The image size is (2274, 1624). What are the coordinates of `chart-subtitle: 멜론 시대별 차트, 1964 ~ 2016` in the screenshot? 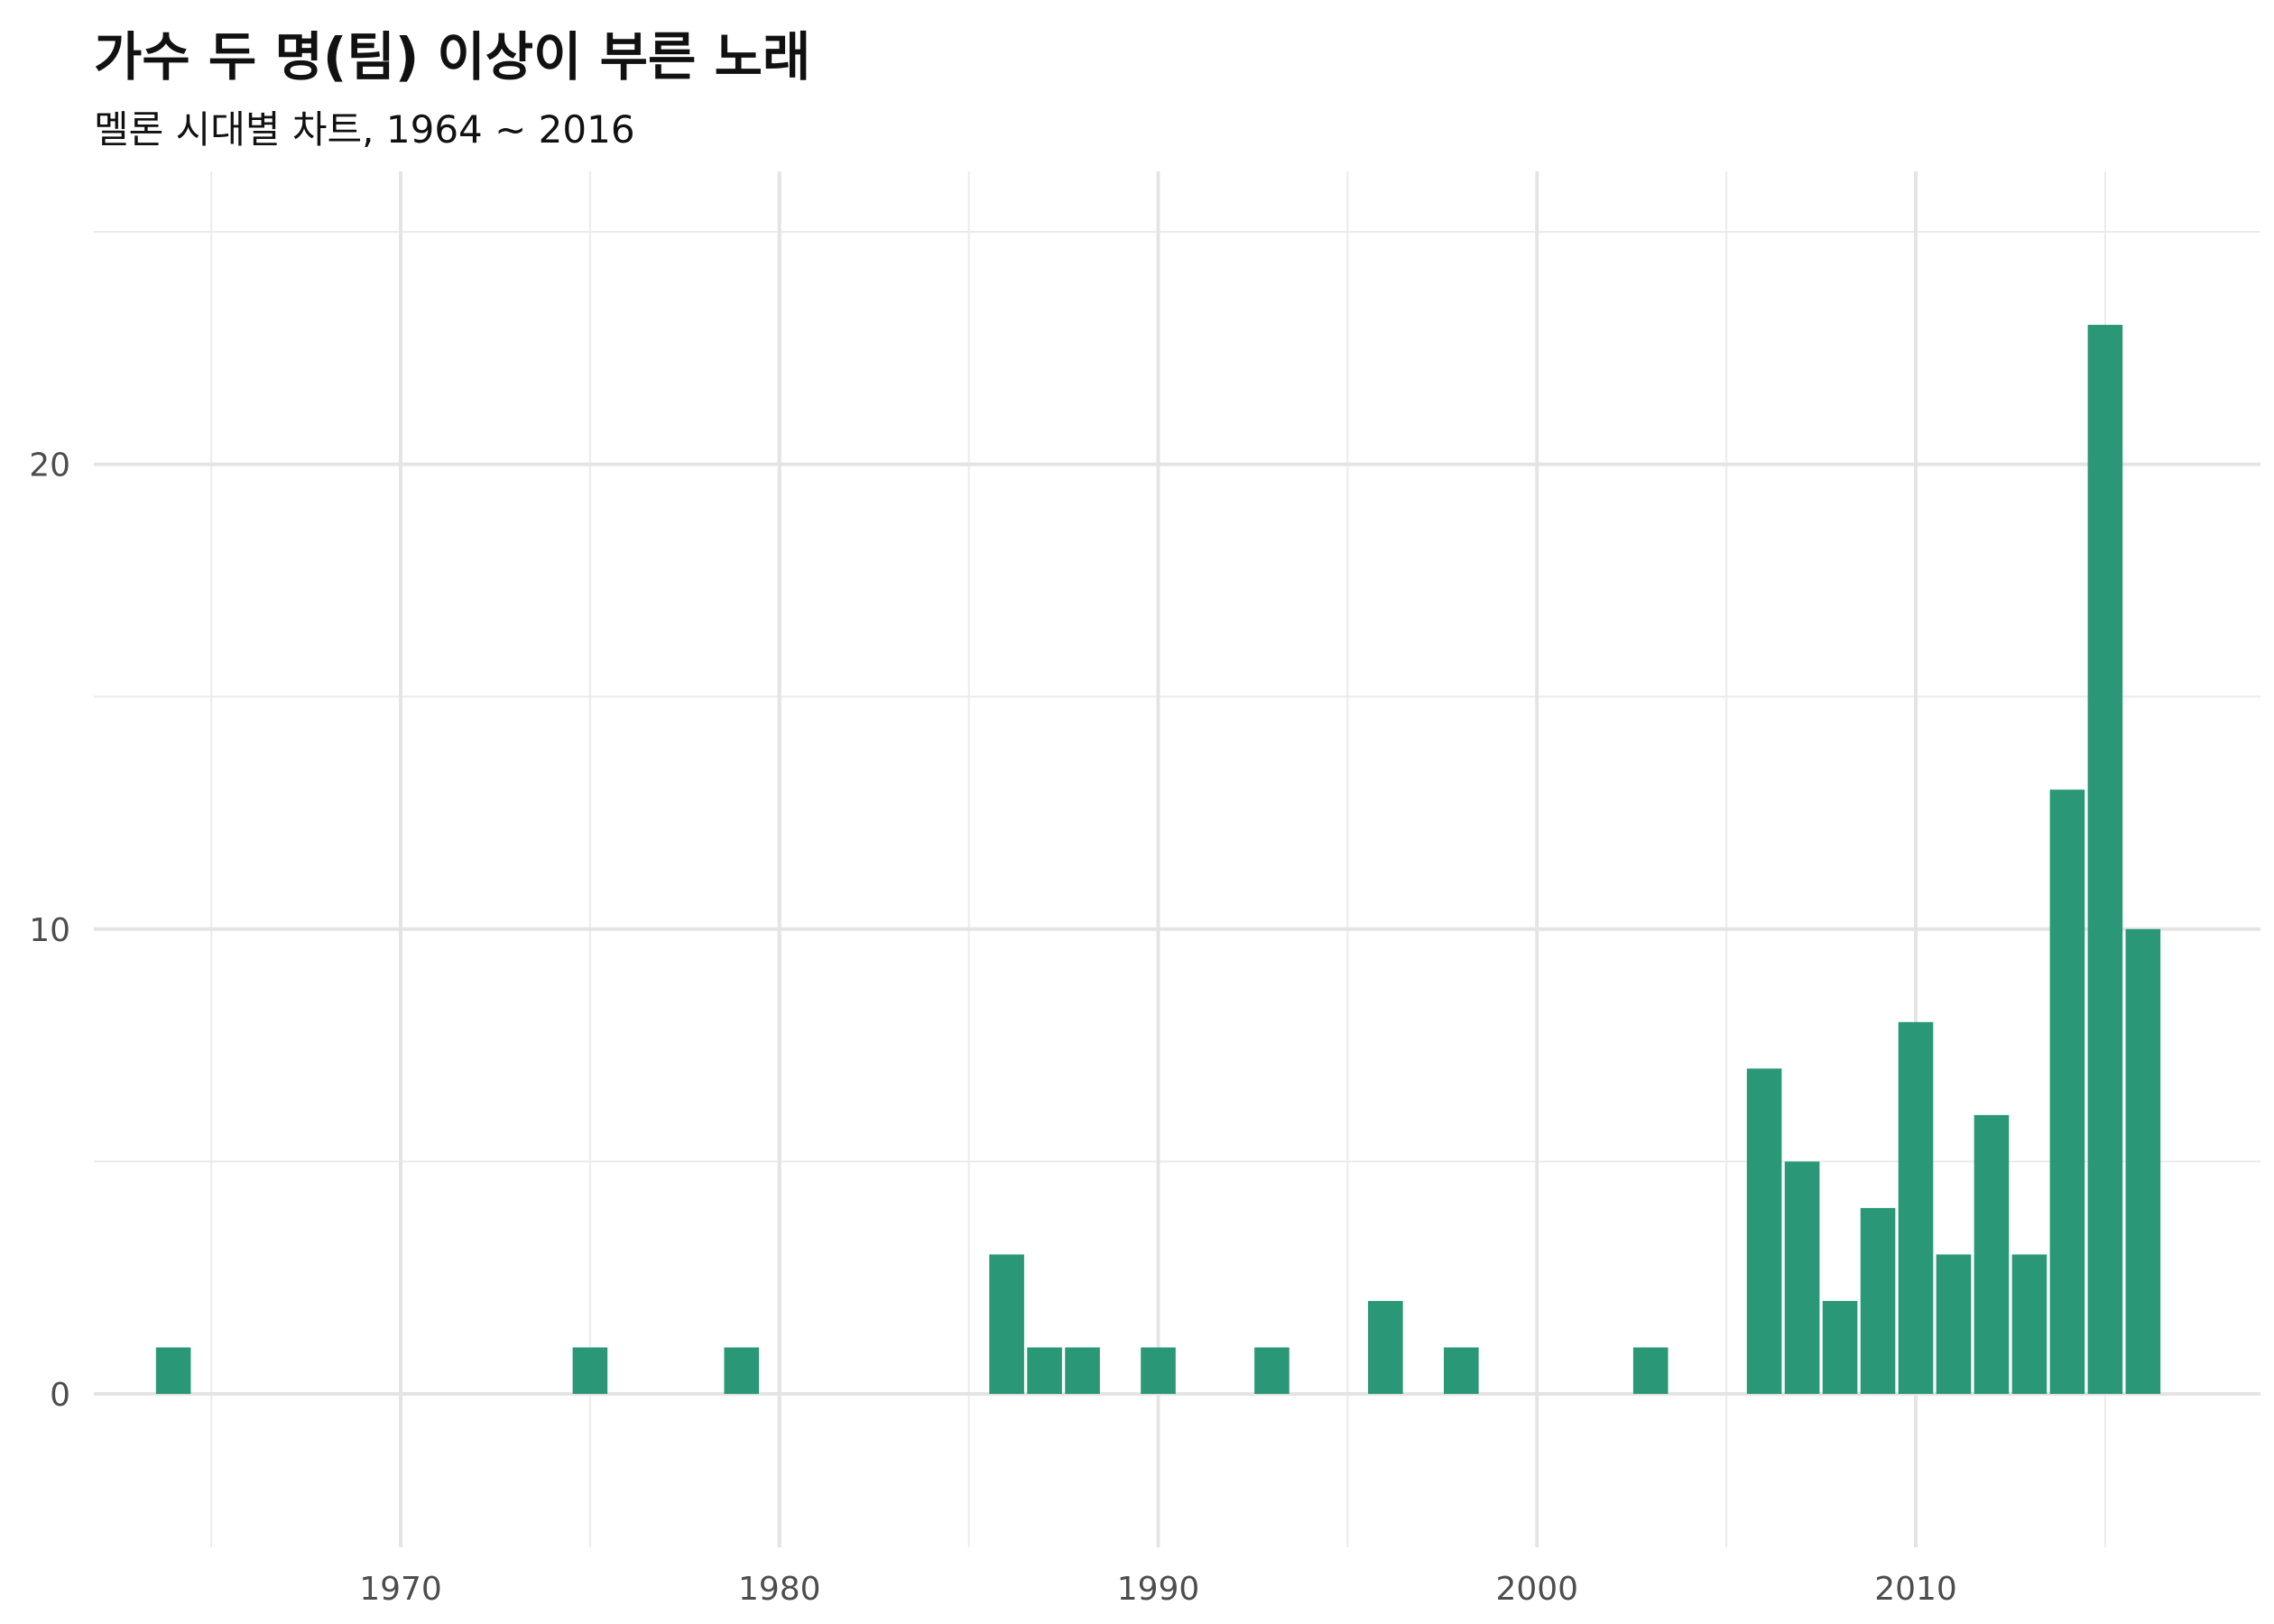 It's located at (364, 129).